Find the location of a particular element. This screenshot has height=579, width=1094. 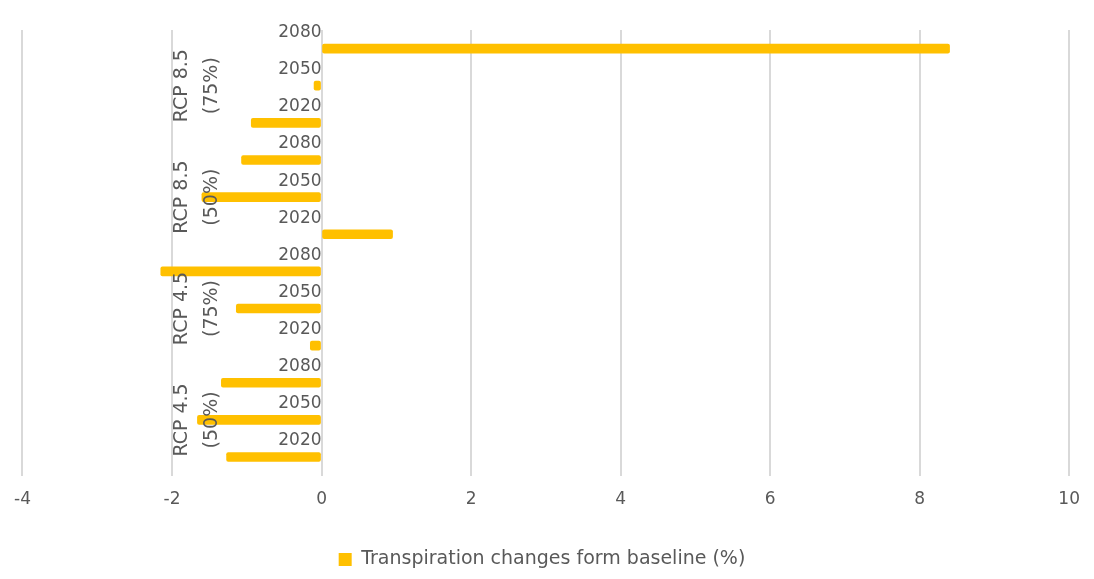

x-tick-label: 2 is located at coordinates (471, 498).